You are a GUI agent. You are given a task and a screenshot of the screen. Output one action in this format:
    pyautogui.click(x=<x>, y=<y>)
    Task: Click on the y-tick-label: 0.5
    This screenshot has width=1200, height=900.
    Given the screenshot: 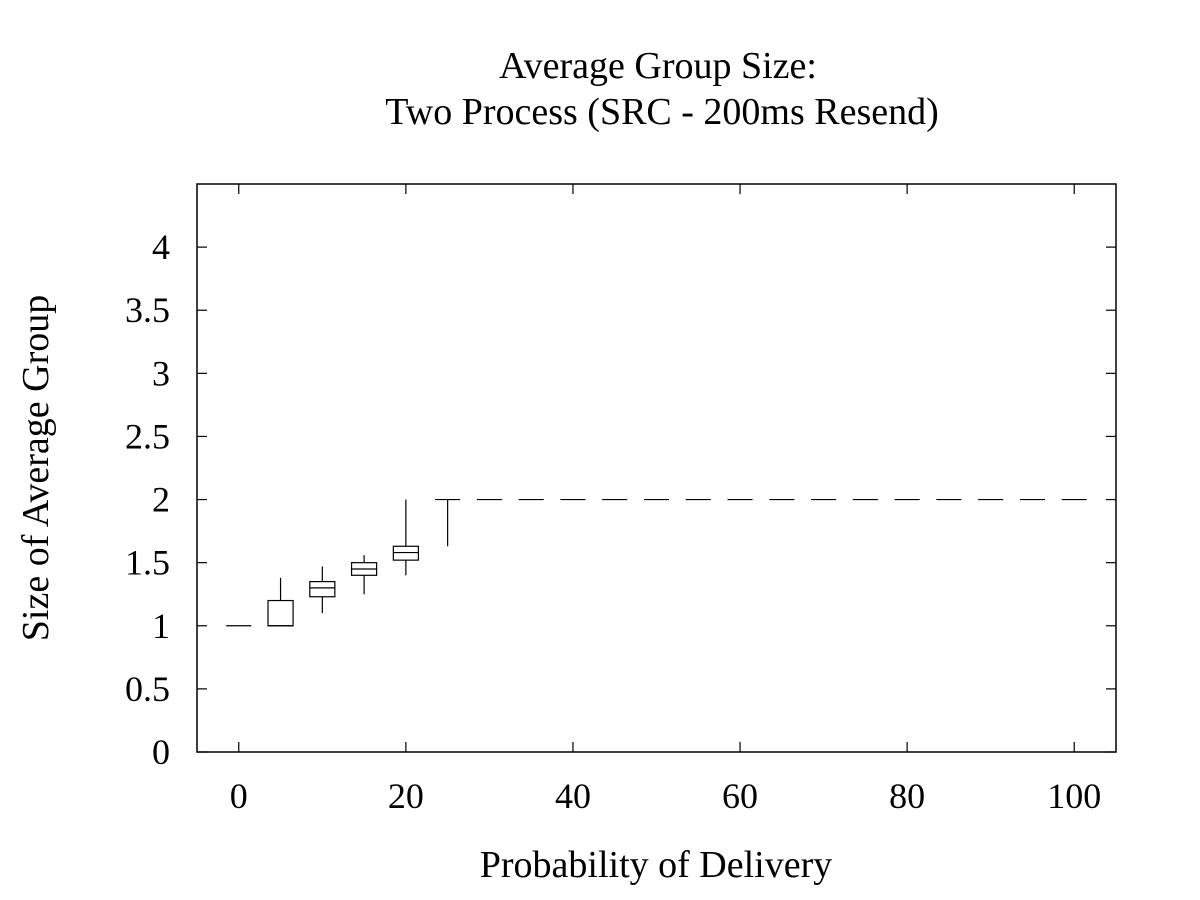 What is the action you would take?
    pyautogui.click(x=147, y=689)
    